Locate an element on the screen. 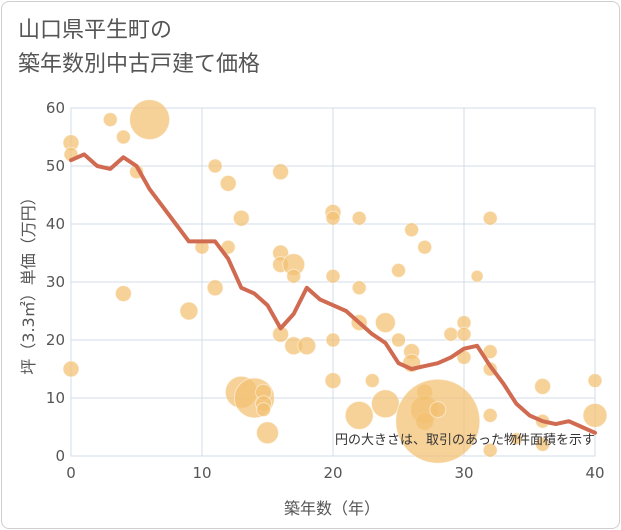  y-tick-label: 50 is located at coordinates (55, 166).